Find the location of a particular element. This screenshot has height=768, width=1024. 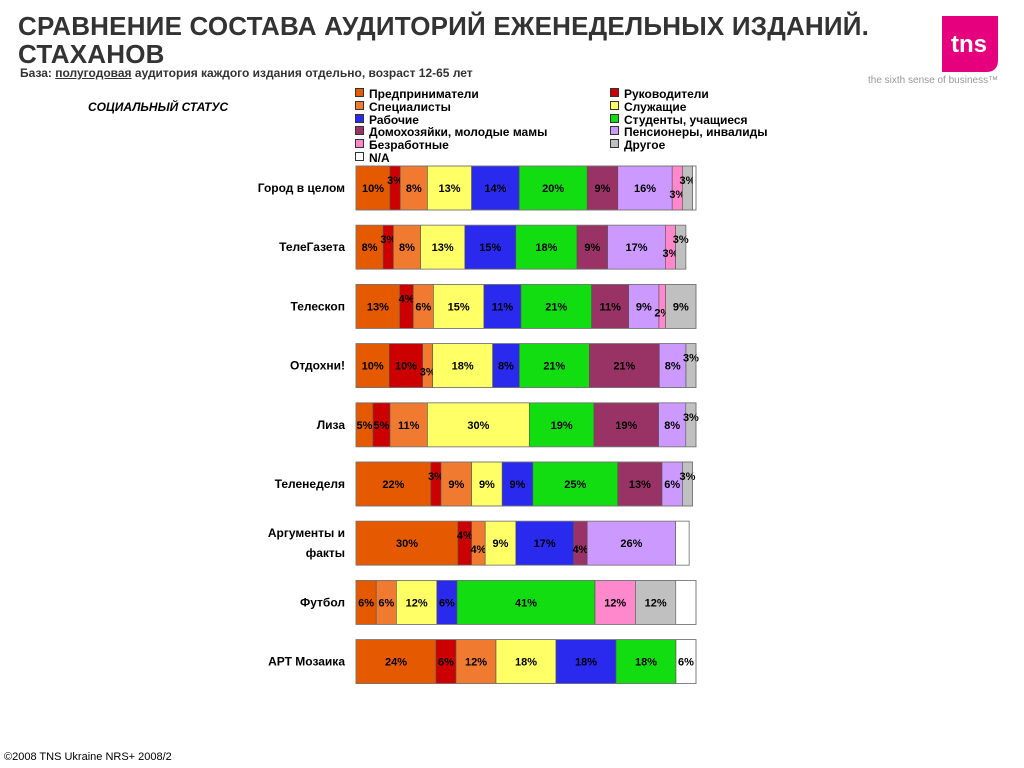

bar-row: Отдохни! 10% 10% 3% 18% 8% 21% 21% 8%3% is located at coordinates (494, 366).